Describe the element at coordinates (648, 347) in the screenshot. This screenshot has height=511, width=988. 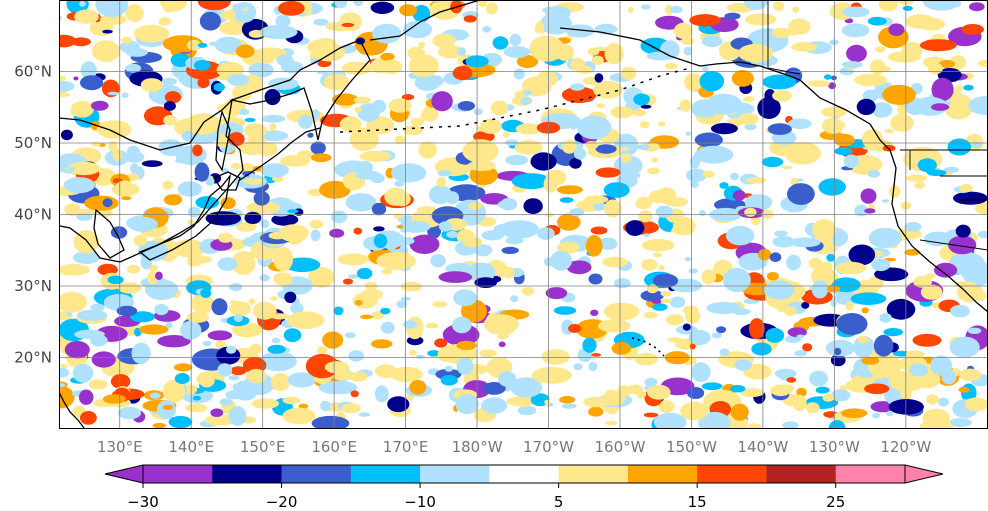
I see `hawaii-islands` at that location.